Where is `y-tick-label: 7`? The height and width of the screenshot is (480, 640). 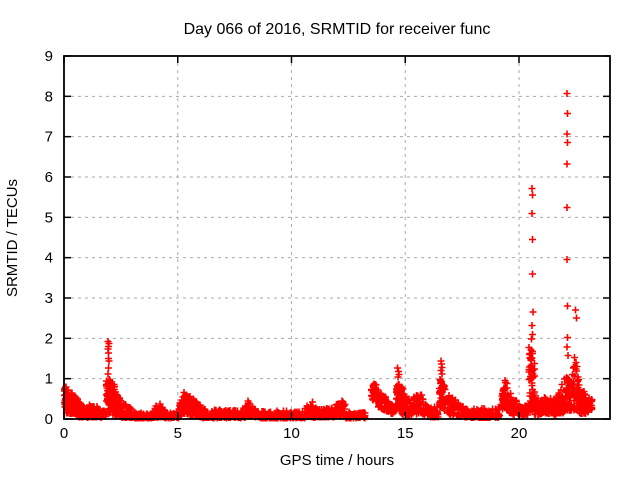 y-tick-label: 7 is located at coordinates (49, 137).